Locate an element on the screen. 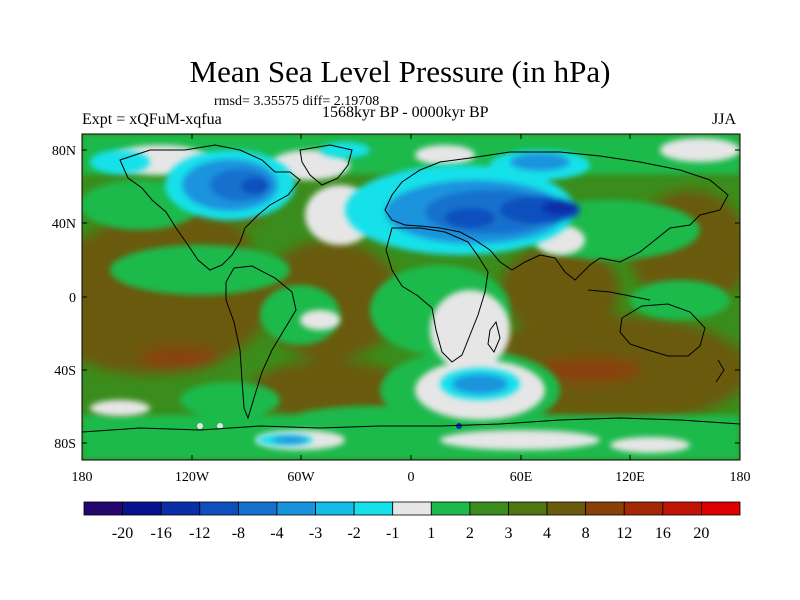 The image size is (800, 600). colorbar-label: -2 is located at coordinates (353, 533).